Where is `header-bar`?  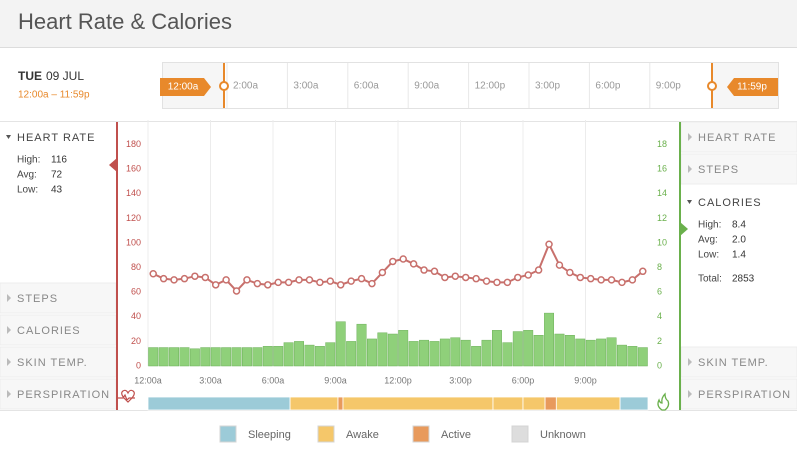 header-bar is located at coordinates (398, 23).